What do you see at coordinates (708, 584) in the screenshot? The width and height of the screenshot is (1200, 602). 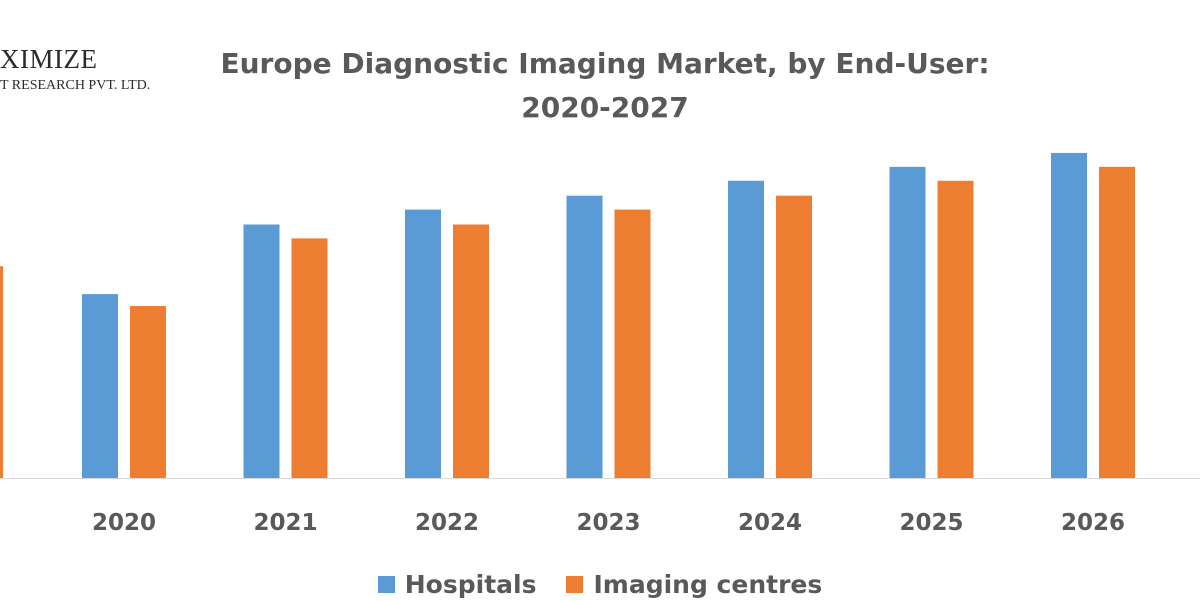 I see `legend-label-imaging-centres: Imaging centres` at bounding box center [708, 584].